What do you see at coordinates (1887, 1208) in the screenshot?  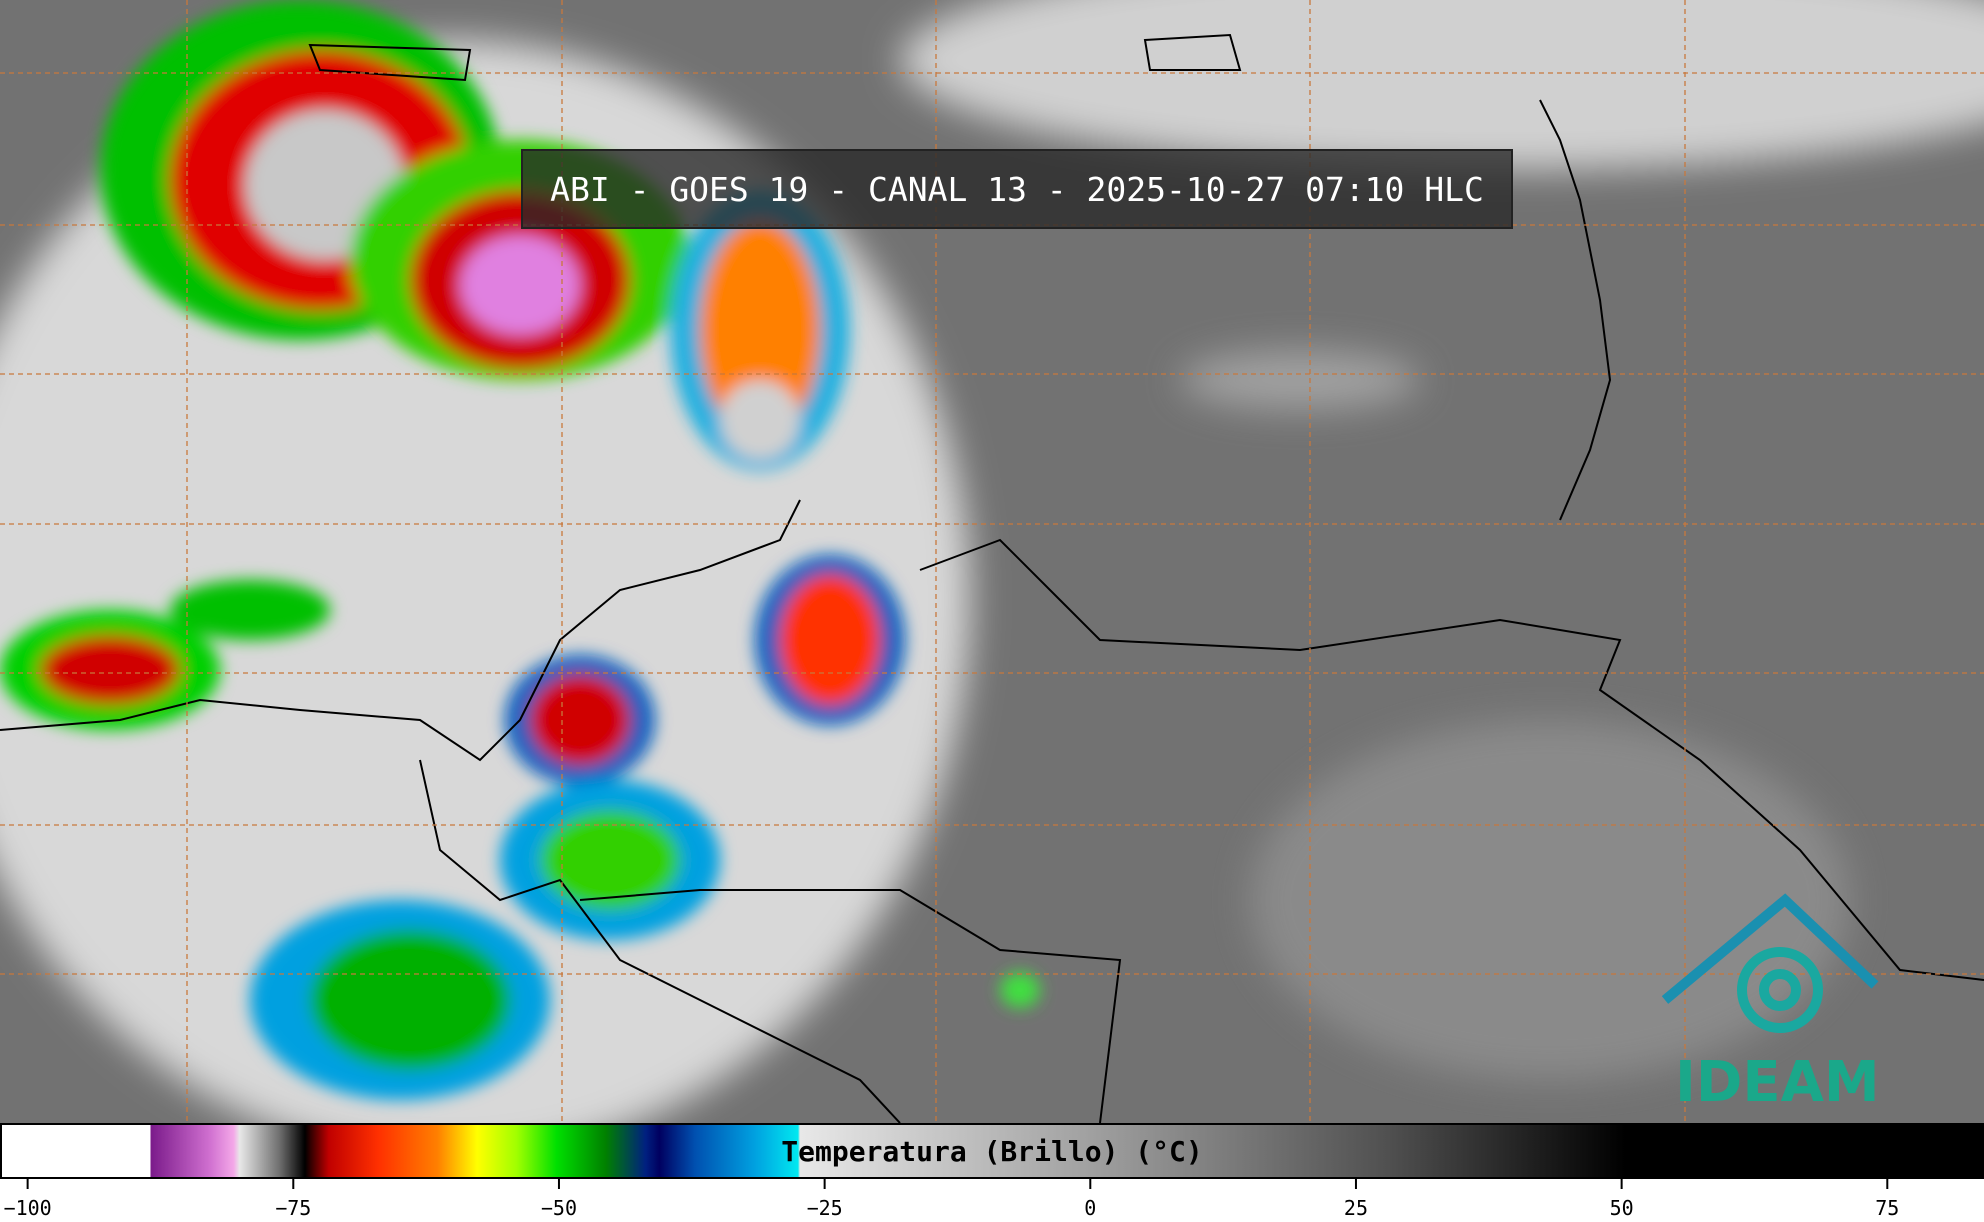 I see `tick-label: 75` at bounding box center [1887, 1208].